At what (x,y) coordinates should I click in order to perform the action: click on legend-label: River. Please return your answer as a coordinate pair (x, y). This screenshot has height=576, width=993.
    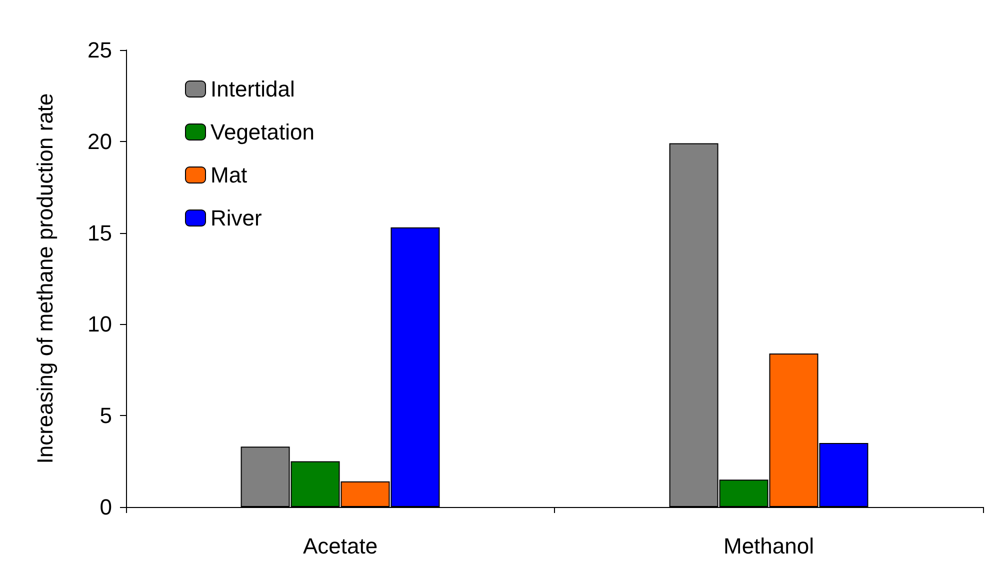
    Looking at the image, I should click on (236, 218).